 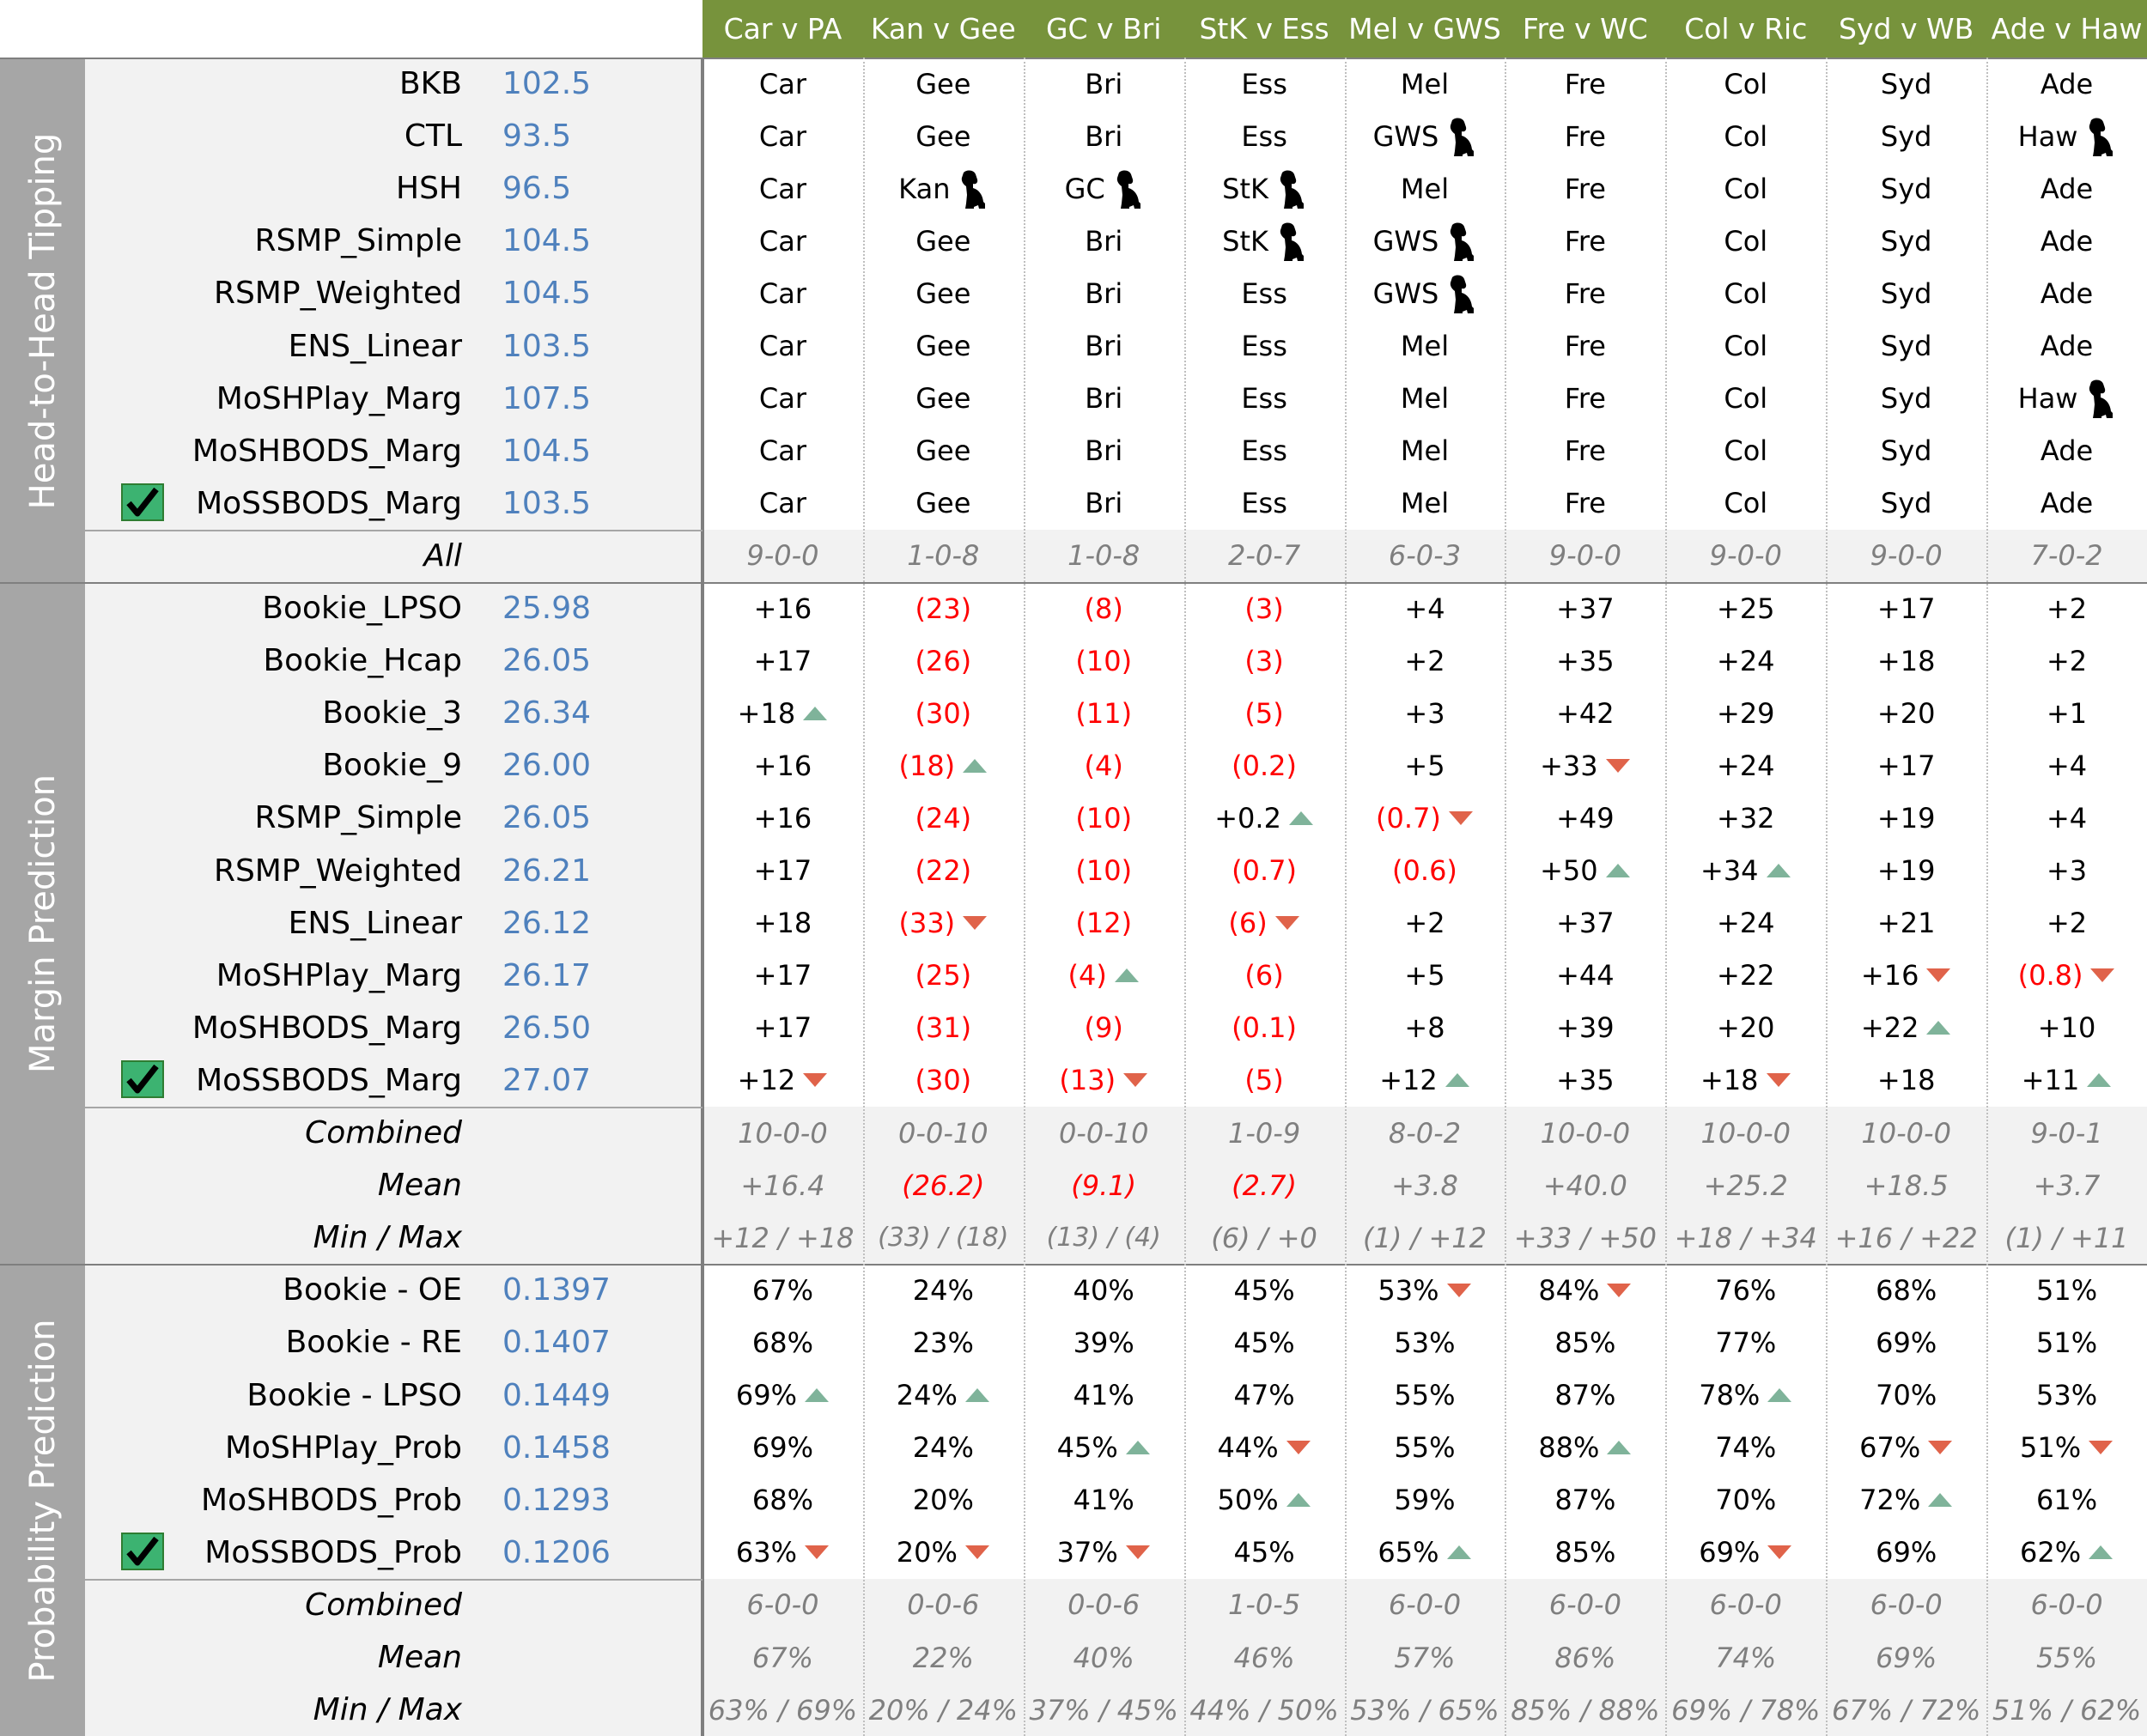 What do you see at coordinates (2067, 765) in the screenshot?
I see `cell-text: +4` at bounding box center [2067, 765].